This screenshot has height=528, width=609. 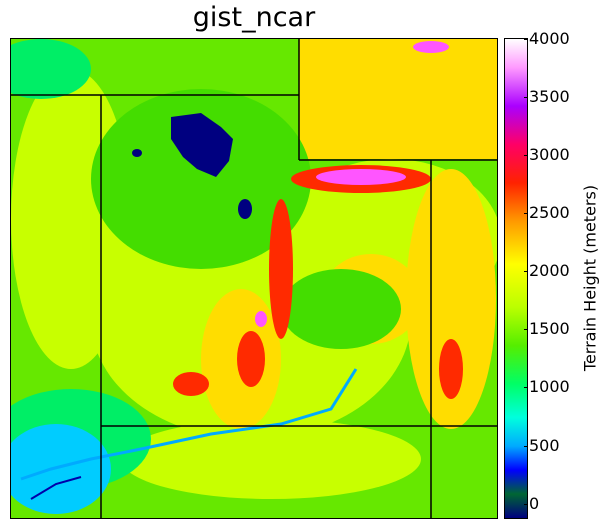 What do you see at coordinates (61, 469) in the screenshot?
I see `valley-area` at bounding box center [61, 469].